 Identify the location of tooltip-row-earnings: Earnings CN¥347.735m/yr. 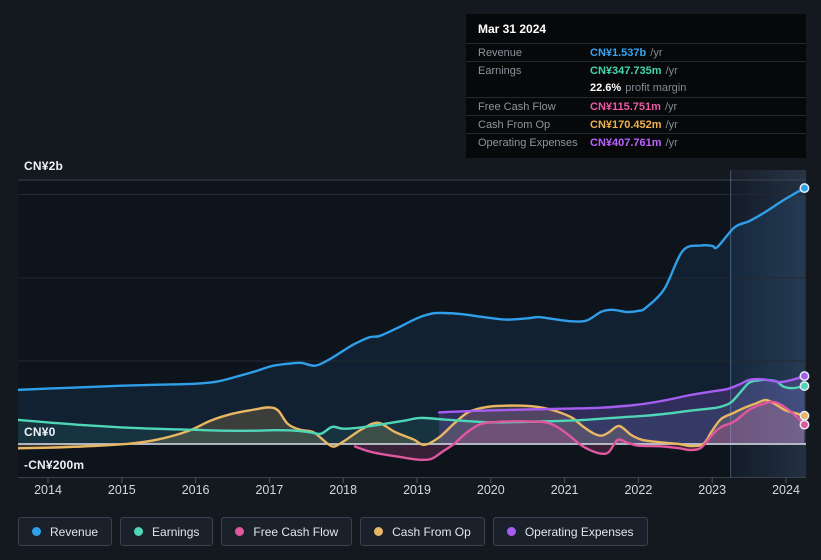
(636, 70).